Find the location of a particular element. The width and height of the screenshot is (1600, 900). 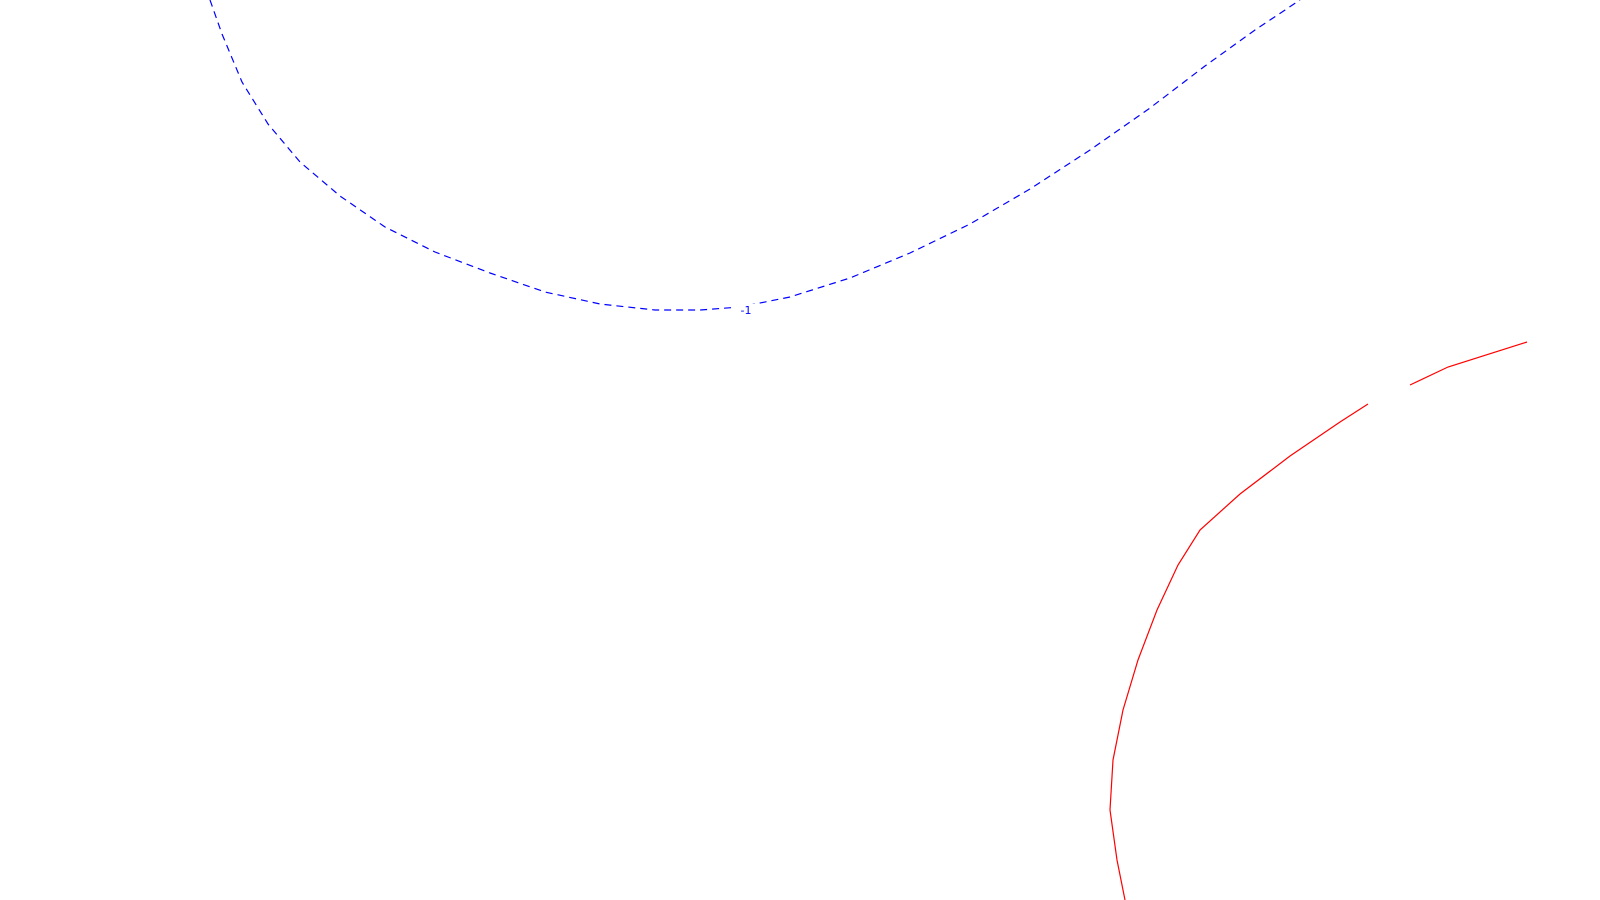

contour-label-background is located at coordinates (746, 310).